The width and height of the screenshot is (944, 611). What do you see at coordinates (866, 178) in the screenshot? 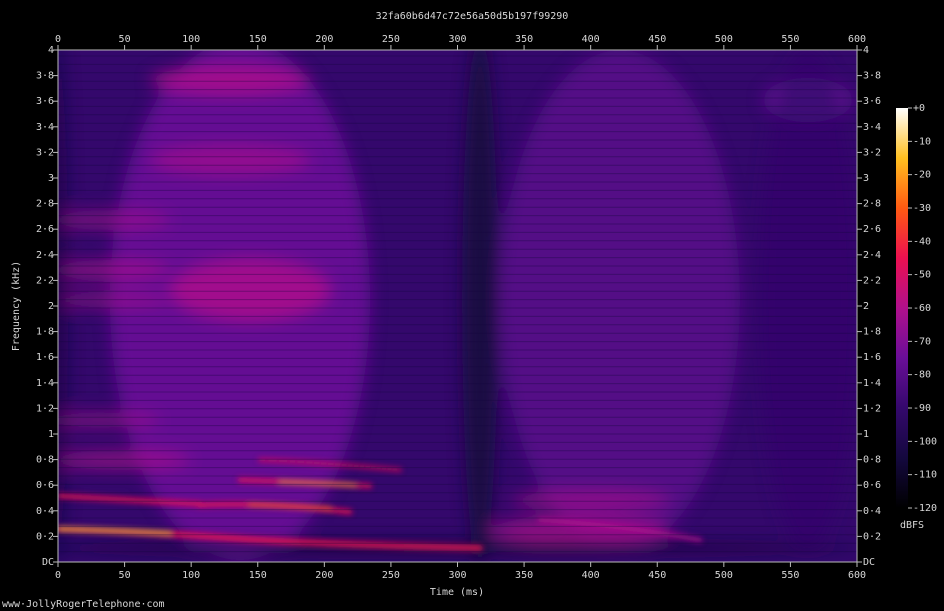
I see `y-tick-label-right: 3` at bounding box center [866, 178].